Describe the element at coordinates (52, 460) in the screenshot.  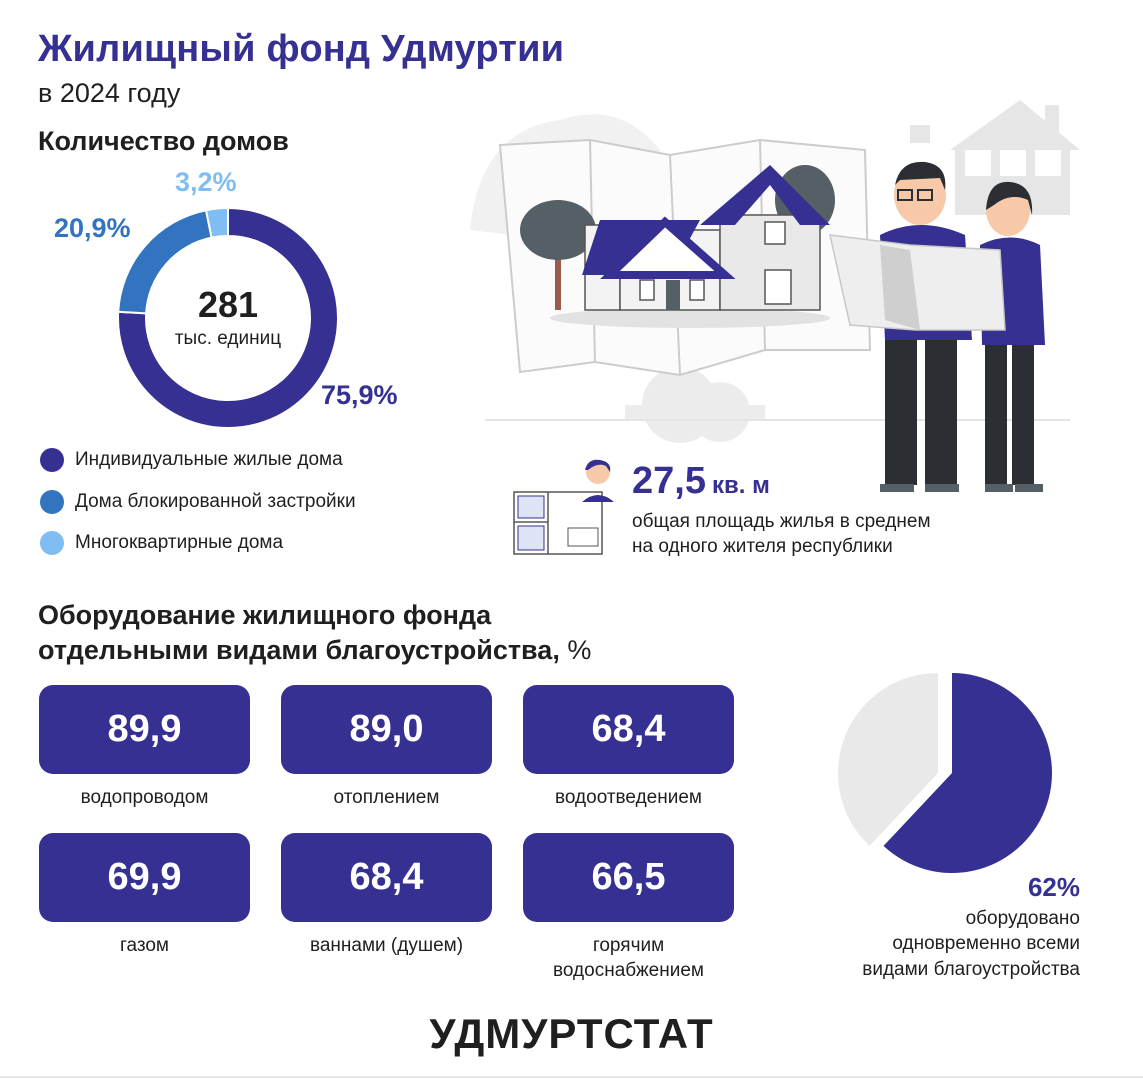
I see `legend-dot-individual` at that location.